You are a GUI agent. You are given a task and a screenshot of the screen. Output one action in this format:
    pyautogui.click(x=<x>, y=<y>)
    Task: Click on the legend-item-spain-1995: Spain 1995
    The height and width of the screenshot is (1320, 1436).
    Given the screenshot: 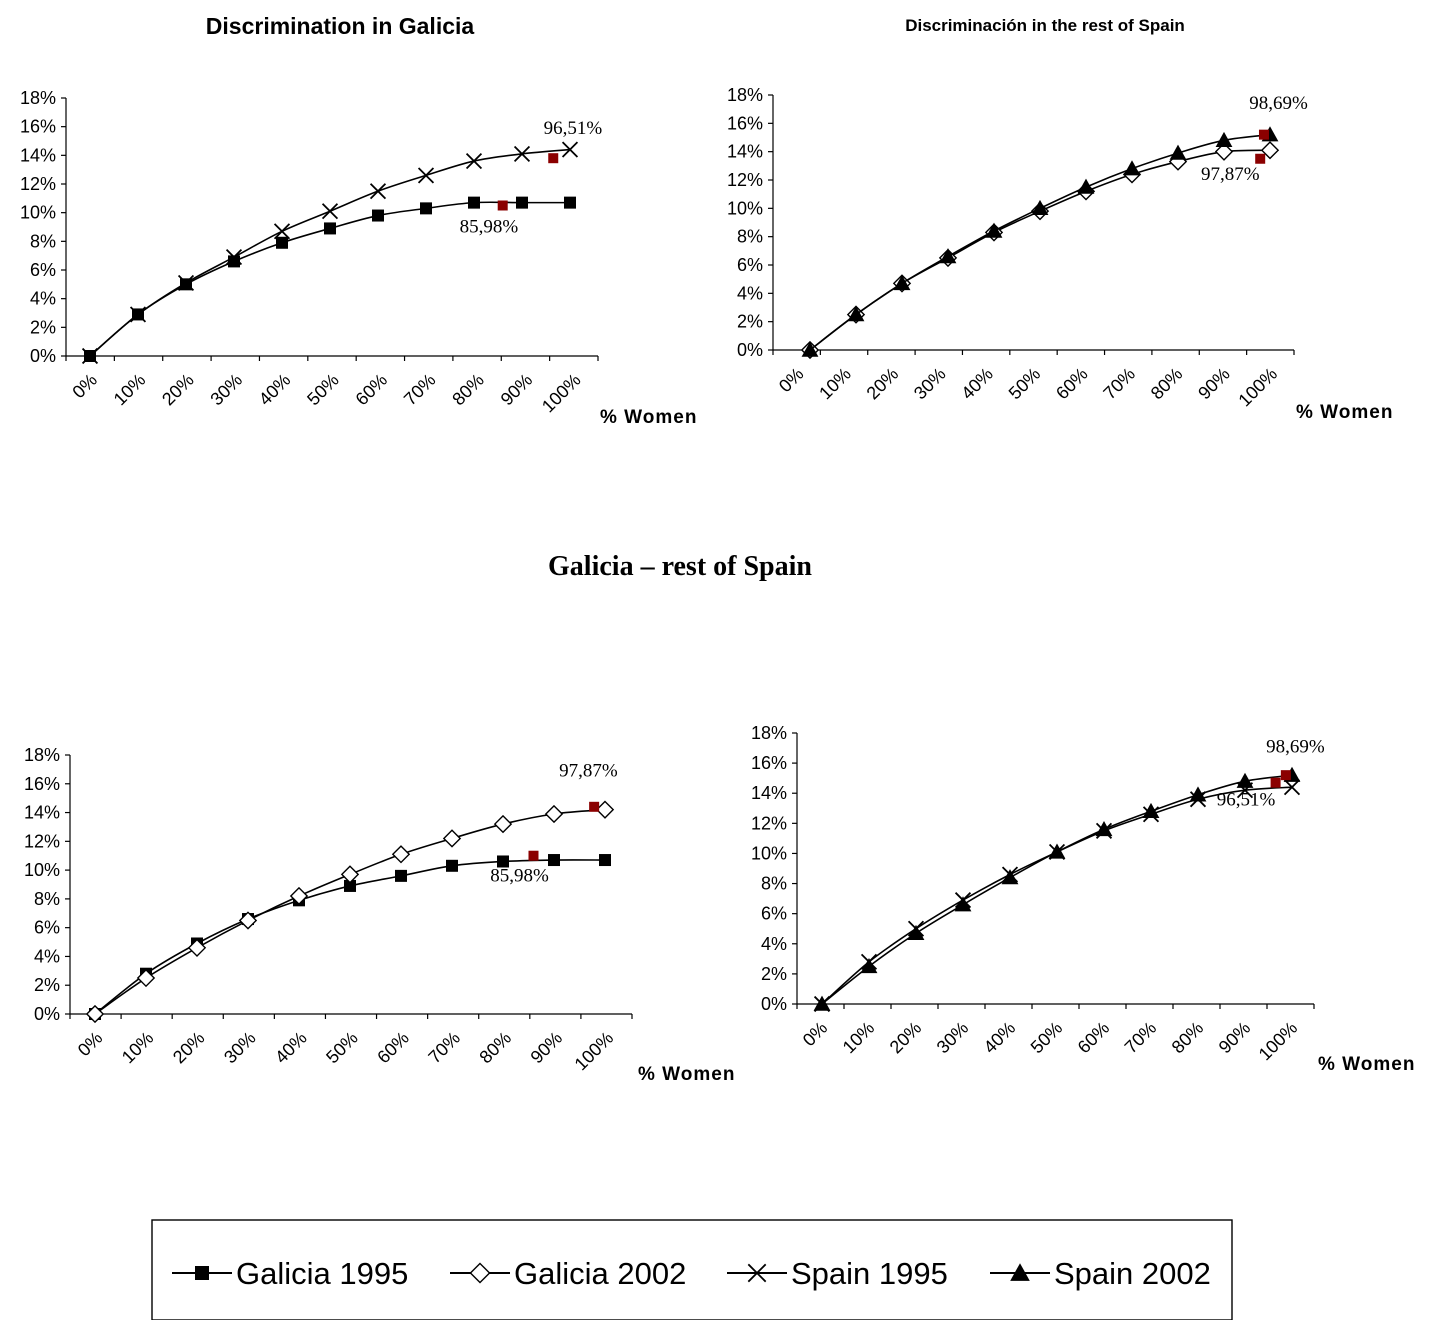 What is the action you would take?
    pyautogui.click(x=837, y=1273)
    